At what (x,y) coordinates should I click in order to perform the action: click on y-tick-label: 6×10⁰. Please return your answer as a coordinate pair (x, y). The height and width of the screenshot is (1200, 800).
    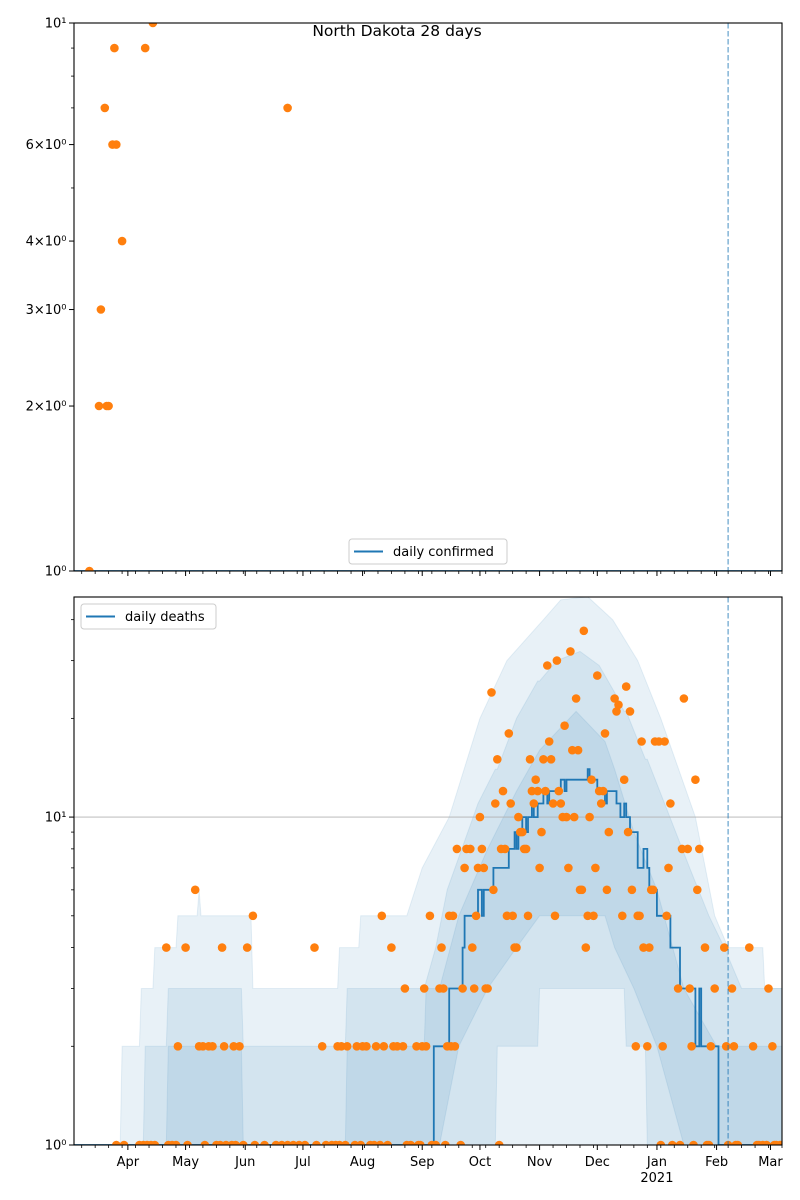
    Looking at the image, I should click on (46, 145).